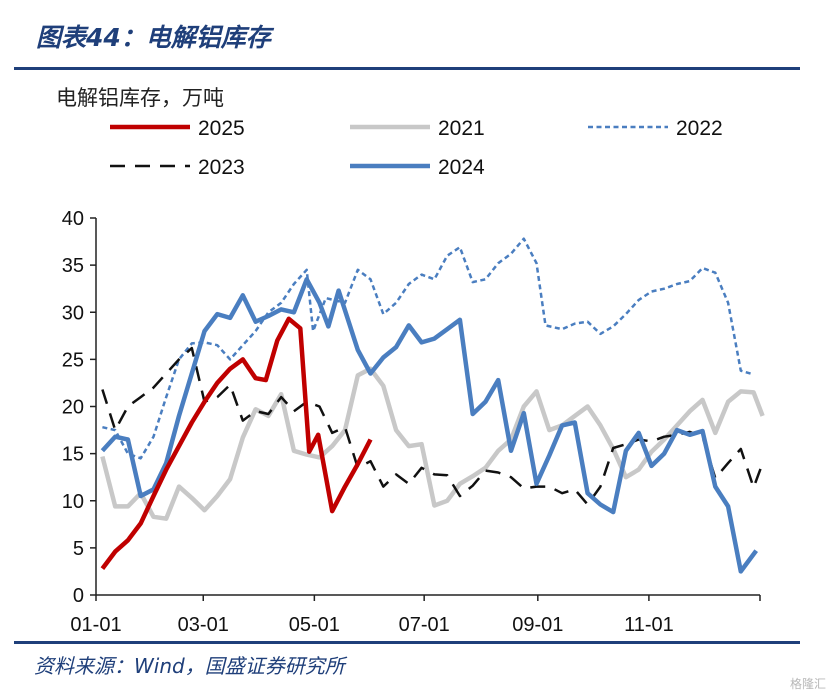 The image size is (834, 698). Describe the element at coordinates (221, 128) in the screenshot. I see `legend-label-2025: 2025` at that location.